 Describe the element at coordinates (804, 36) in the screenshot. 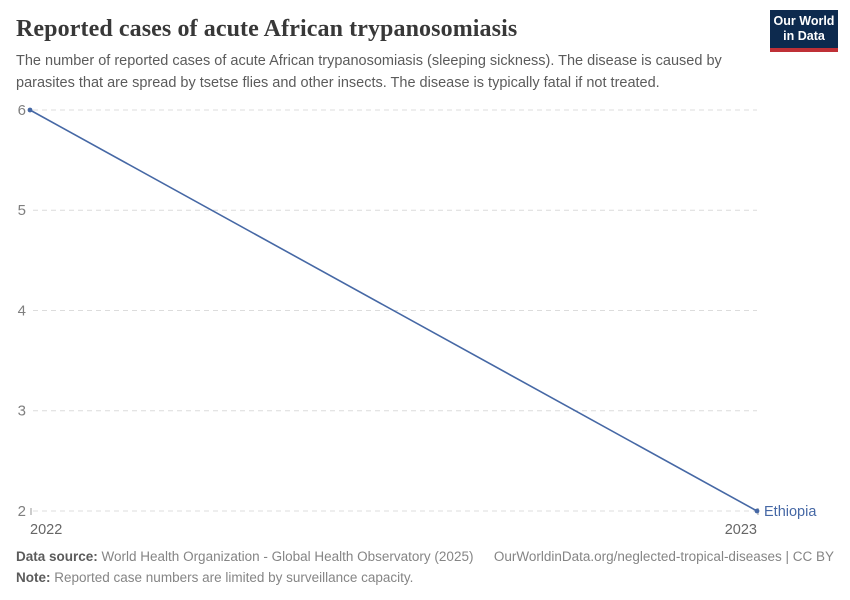

I see `owid-logo-line2: in Data` at that location.